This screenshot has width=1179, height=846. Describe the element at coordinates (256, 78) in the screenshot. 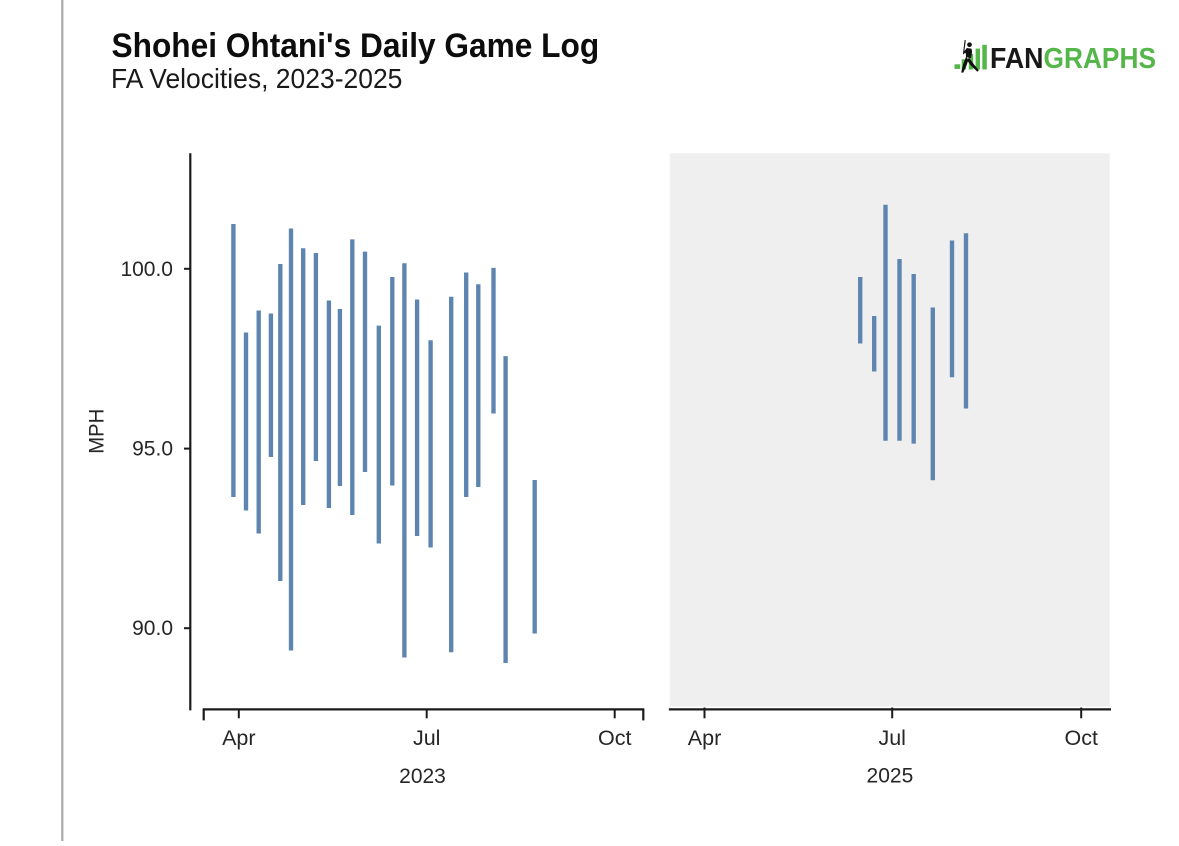

I see `svg-text: FA Velocities, 2023-2025` at that location.